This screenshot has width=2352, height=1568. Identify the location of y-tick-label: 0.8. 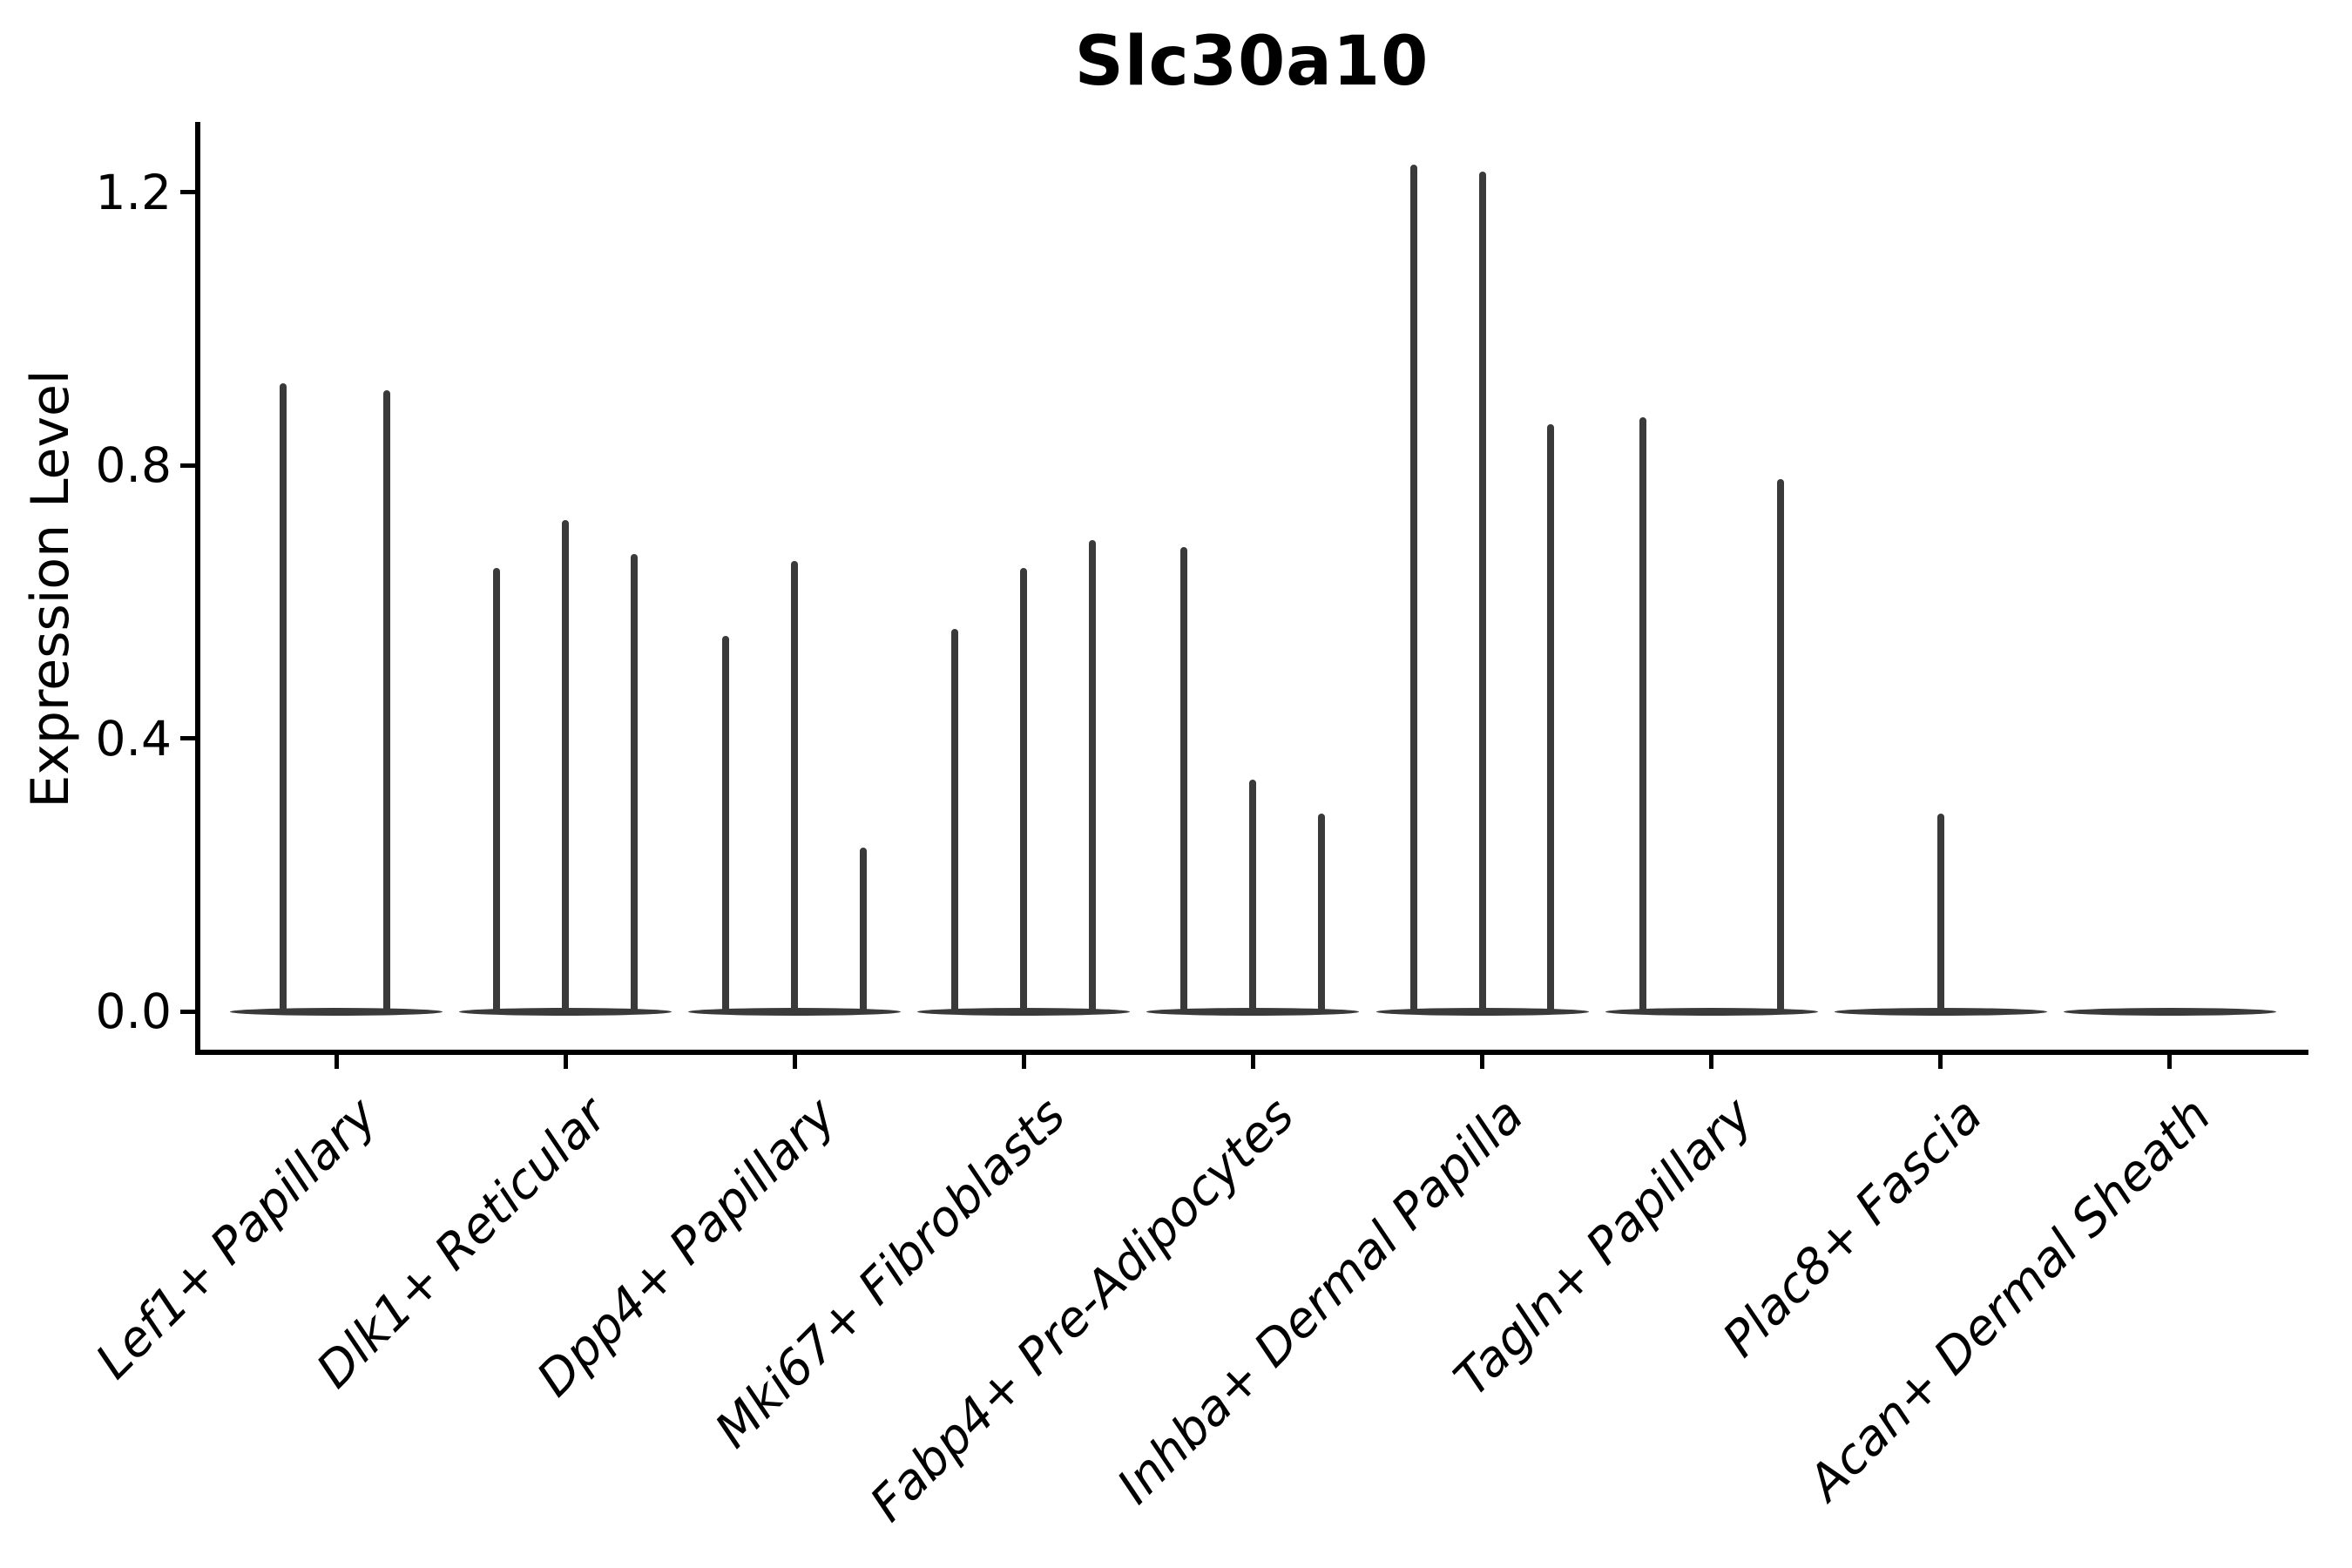
(134, 465).